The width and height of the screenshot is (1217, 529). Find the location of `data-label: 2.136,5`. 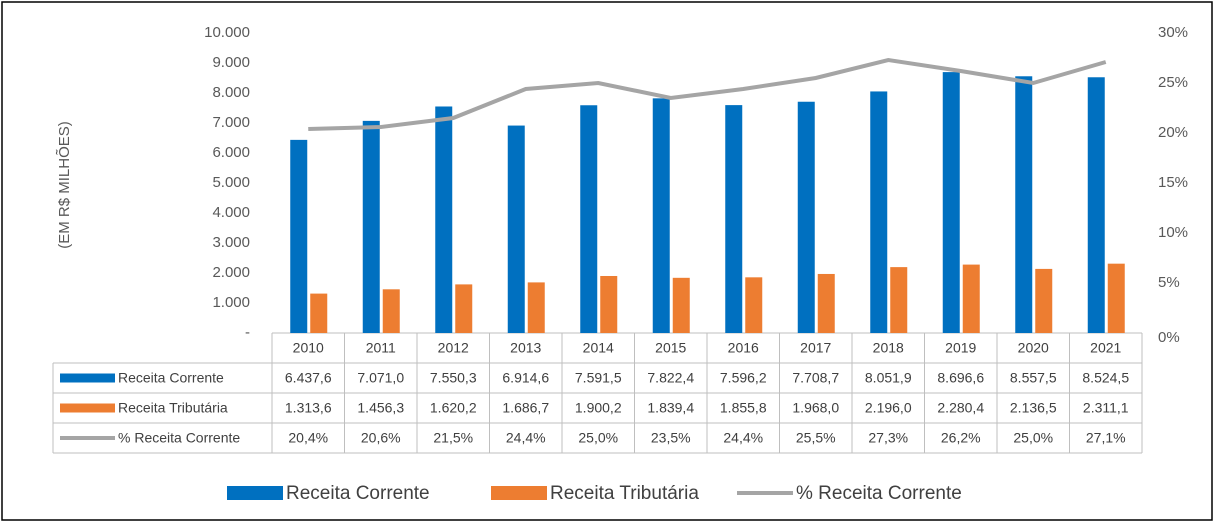

data-label: 2.136,5 is located at coordinates (1033, 408).